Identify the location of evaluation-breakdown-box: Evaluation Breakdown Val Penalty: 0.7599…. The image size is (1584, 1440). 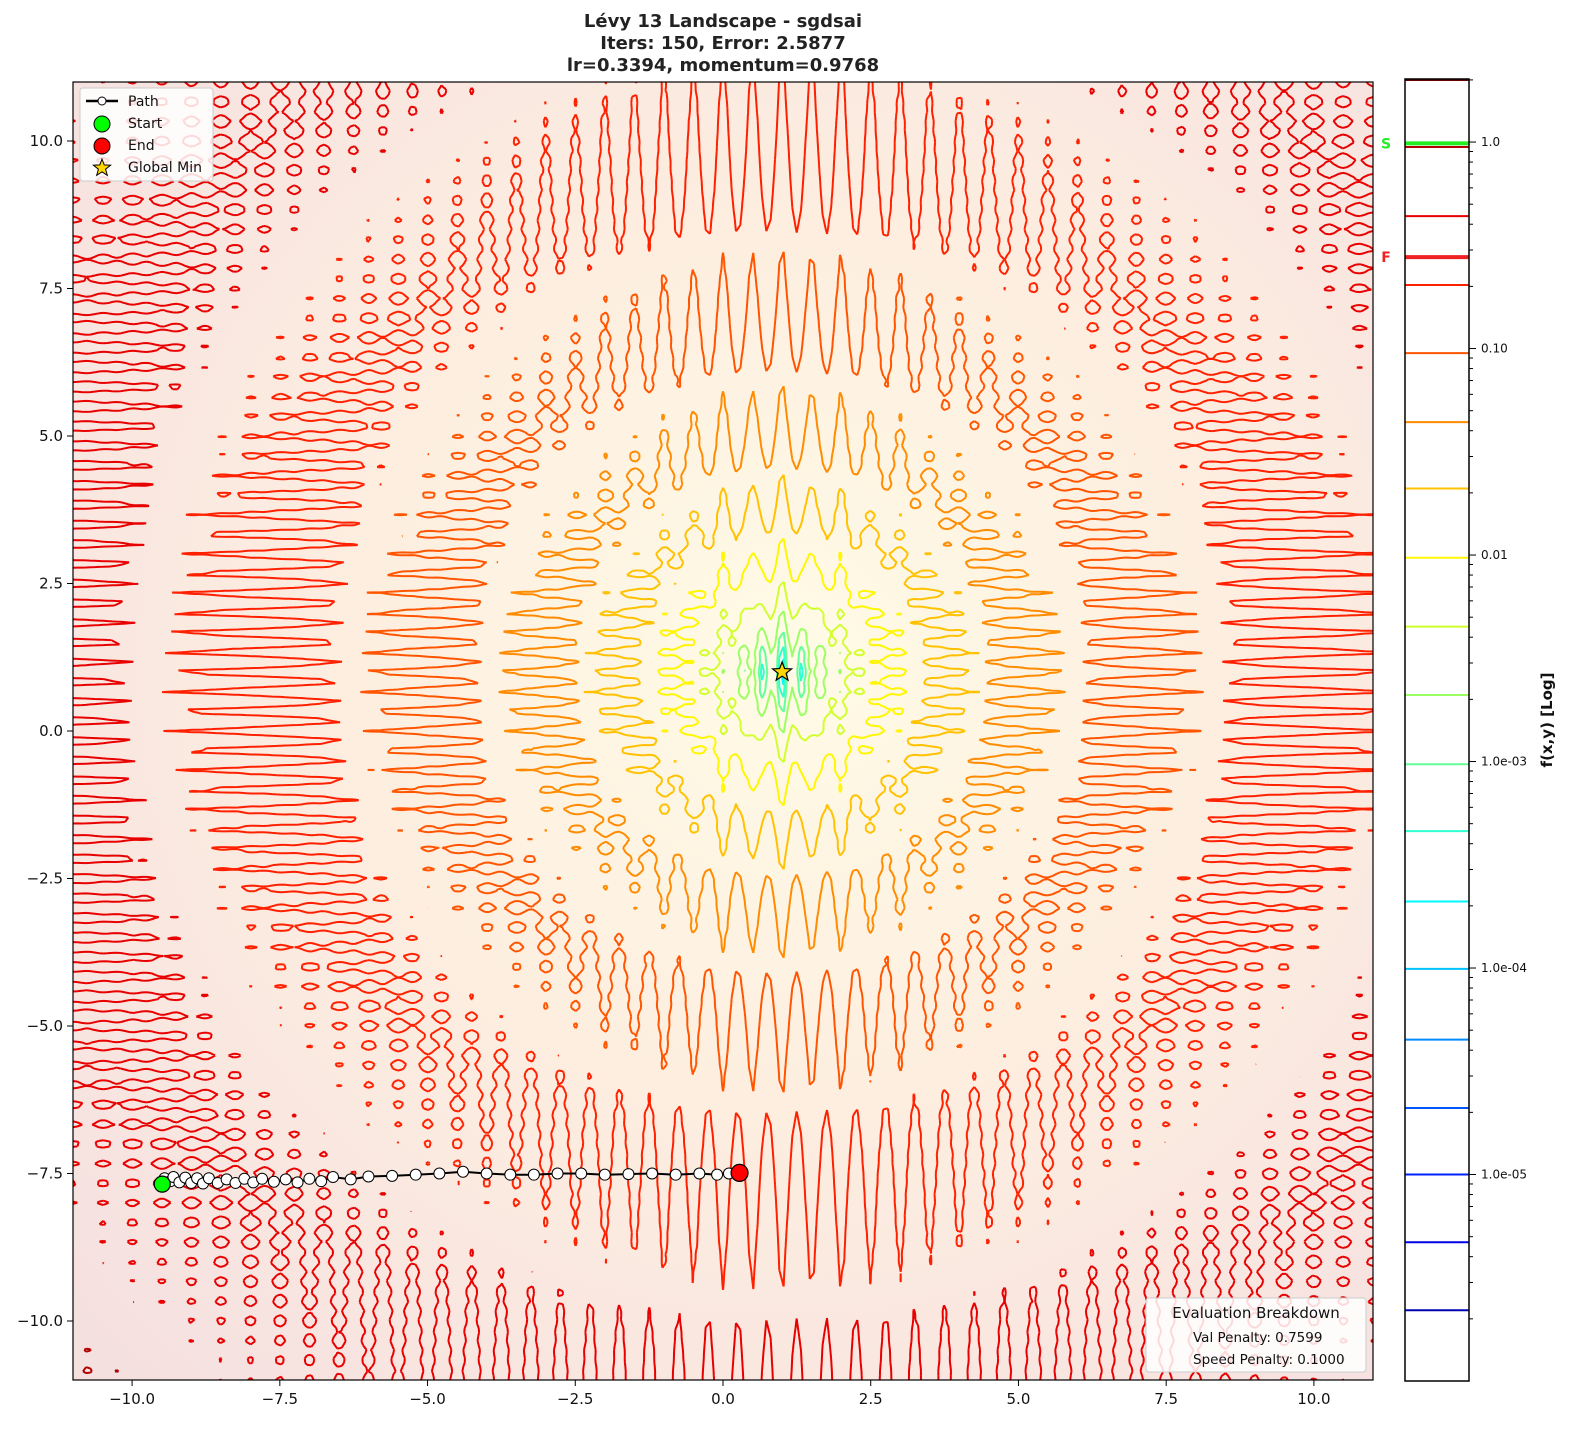
(1256, 1335).